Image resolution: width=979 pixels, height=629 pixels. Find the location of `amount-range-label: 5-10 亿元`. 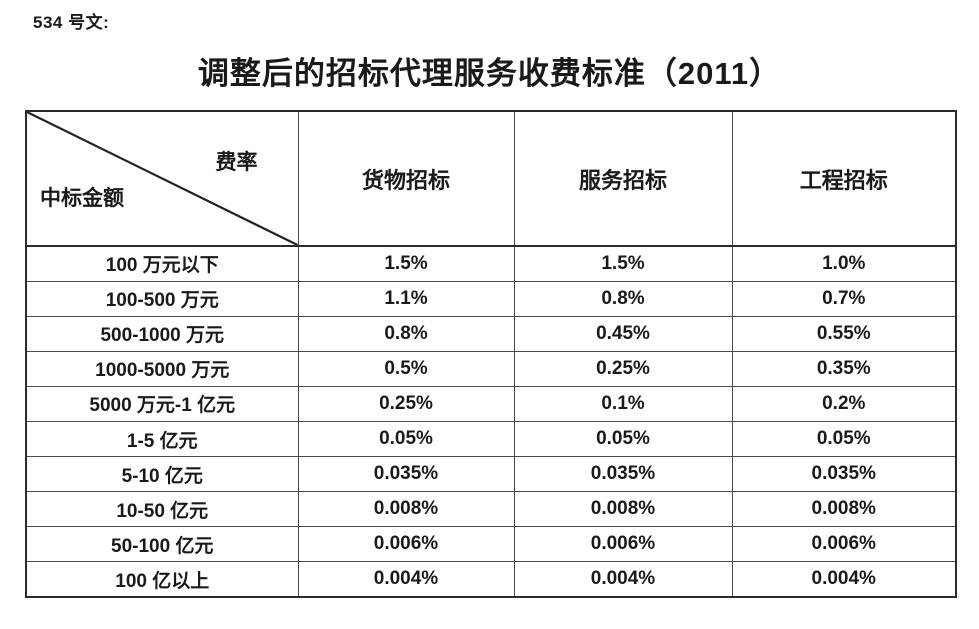

amount-range-label: 5-10 亿元 is located at coordinates (162, 474).